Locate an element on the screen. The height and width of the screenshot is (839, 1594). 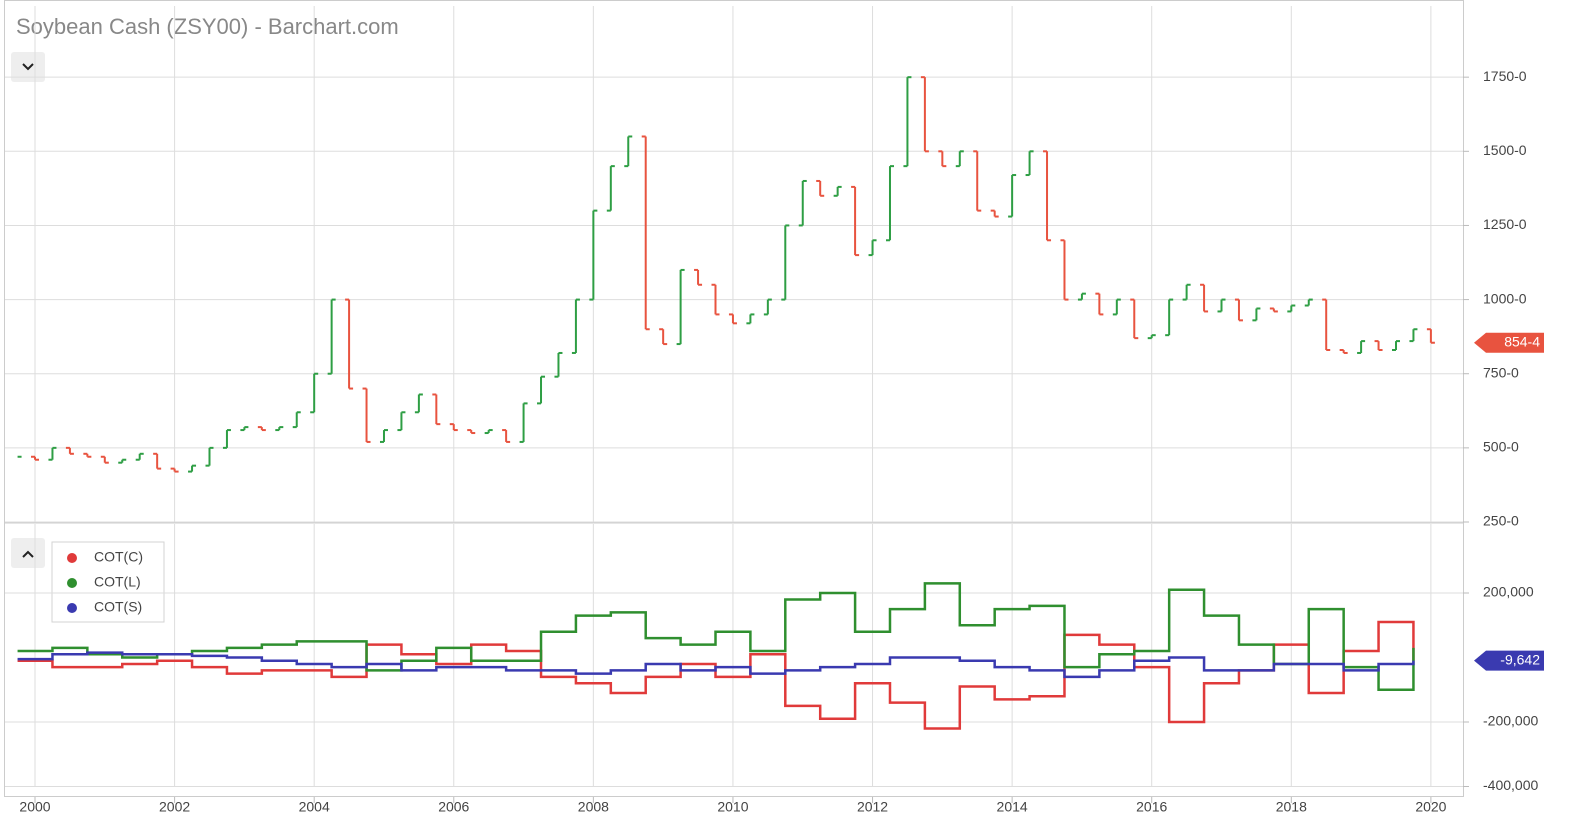
legend-label: COT(L) is located at coordinates (117, 582).